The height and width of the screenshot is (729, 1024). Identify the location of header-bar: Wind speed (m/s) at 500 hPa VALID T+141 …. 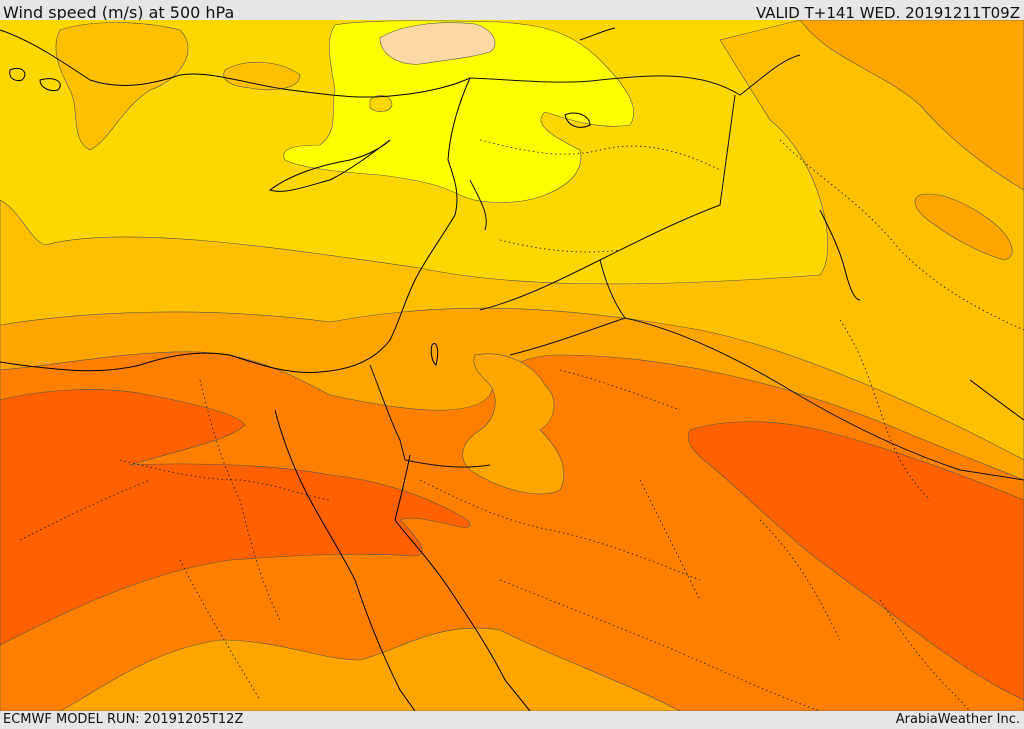
(512, 11).